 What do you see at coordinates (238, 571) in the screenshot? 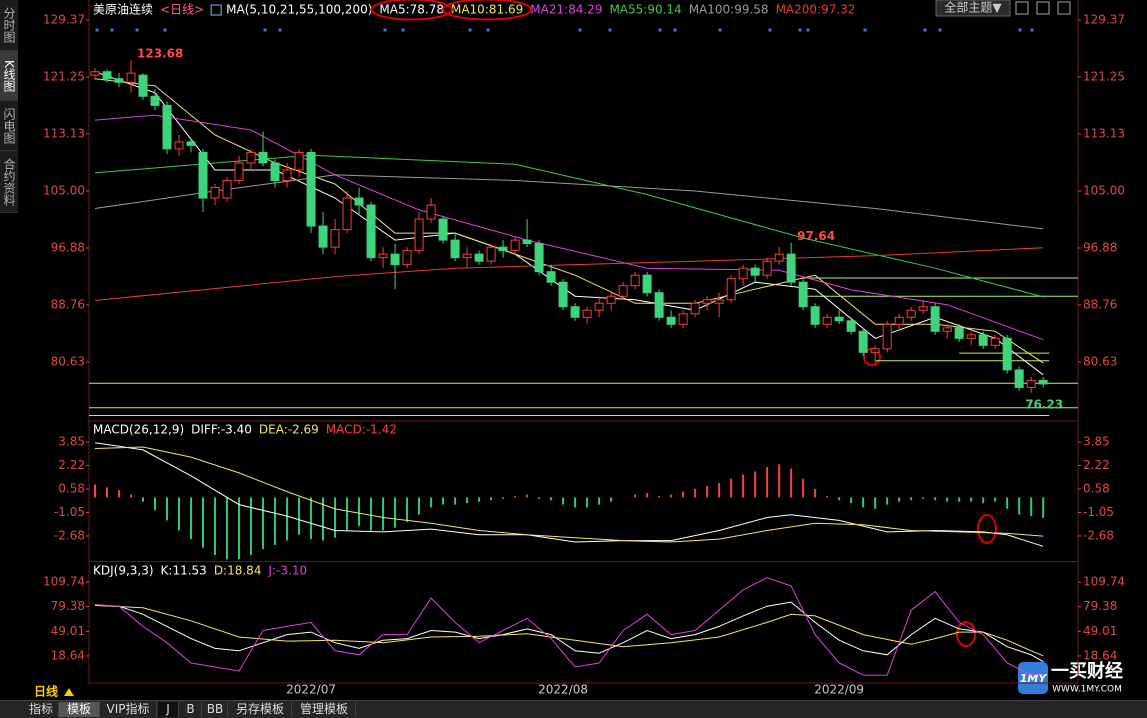
I see `legend-entry: D:18.84` at bounding box center [238, 571].